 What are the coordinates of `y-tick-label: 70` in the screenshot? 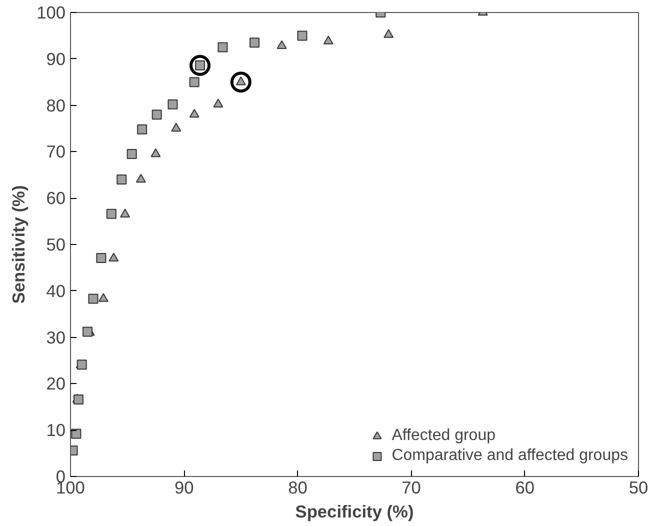 It's located at (56, 152).